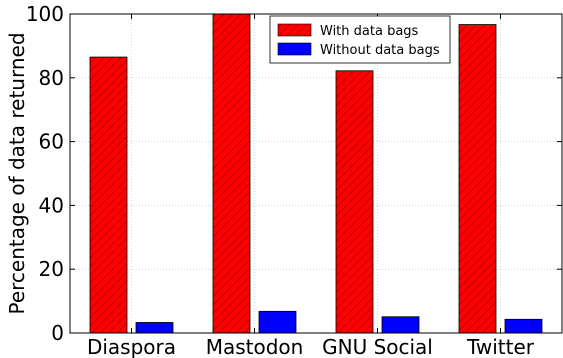 Image resolution: width=563 pixels, height=358 pixels. What do you see at coordinates (354, 202) in the screenshot?
I see `bar-with-gnu-social` at bounding box center [354, 202].